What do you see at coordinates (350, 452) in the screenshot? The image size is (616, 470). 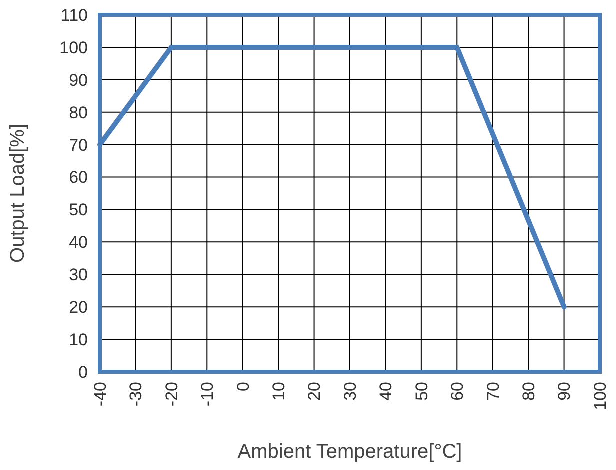 I see `x-axis-title: Ambient Temperature[°C]` at bounding box center [350, 452].